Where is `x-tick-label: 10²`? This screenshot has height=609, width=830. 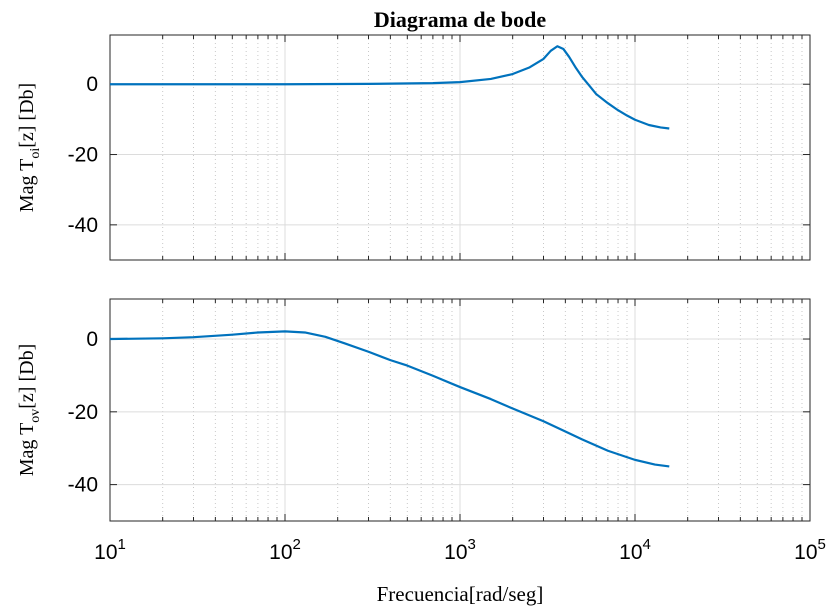 x-tick-label: 10² is located at coordinates (285, 550).